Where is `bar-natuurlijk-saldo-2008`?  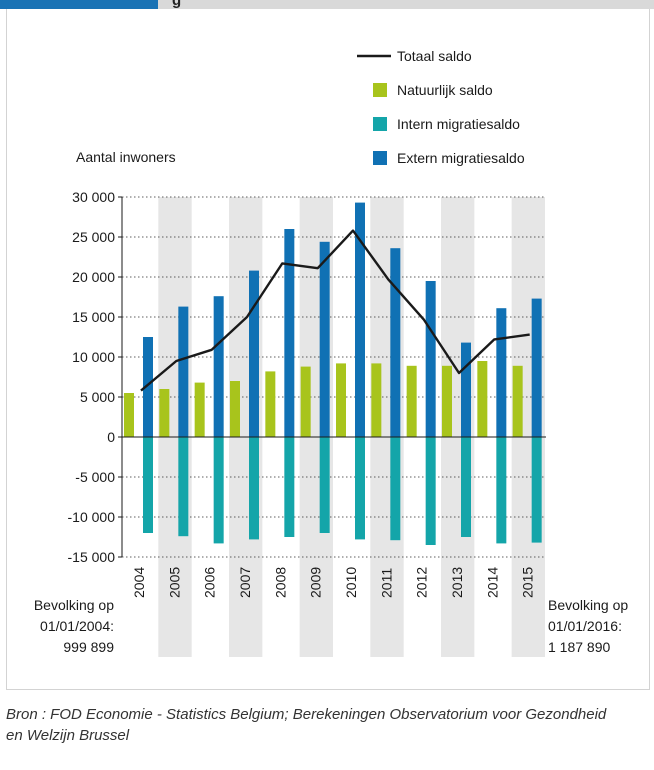
bar-natuurlijk-saldo-2008 is located at coordinates (270, 404).